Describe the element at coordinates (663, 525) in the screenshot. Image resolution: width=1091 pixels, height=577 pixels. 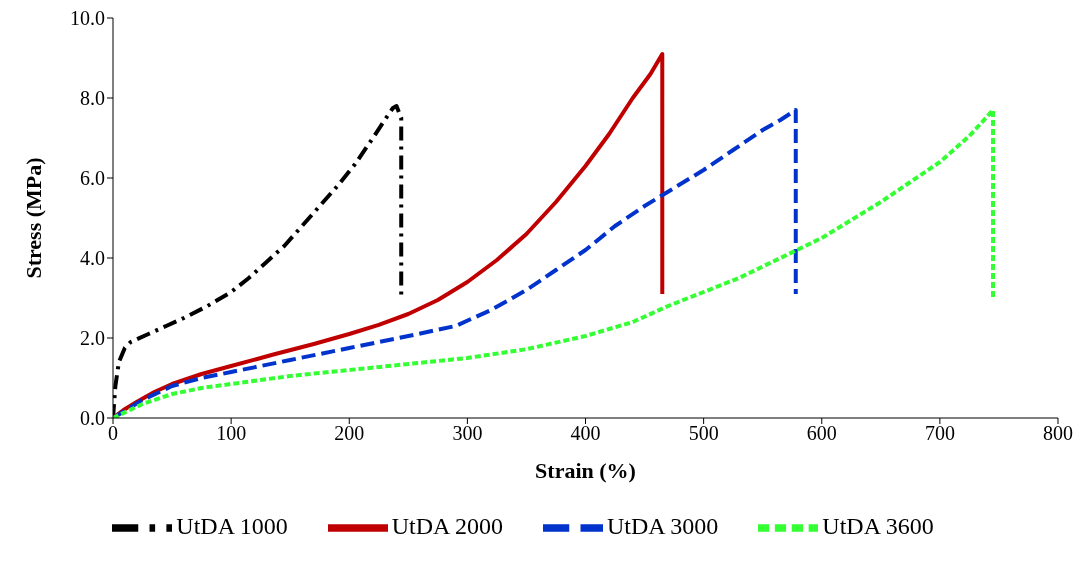
I see `legend-label: UtDA 3000` at that location.